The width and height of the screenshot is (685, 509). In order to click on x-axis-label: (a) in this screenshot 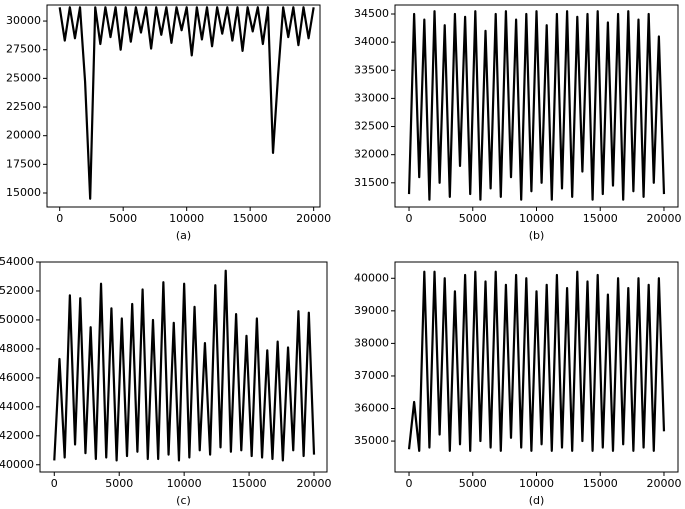, I will do `click(183, 235)`.